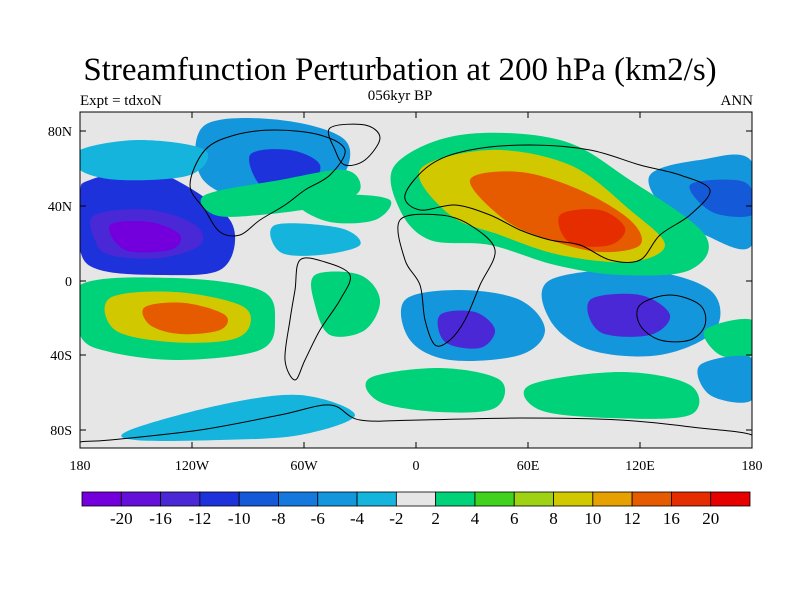 The image size is (800, 600). What do you see at coordinates (160, 518) in the screenshot?
I see `colorbar-label: -16` at bounding box center [160, 518].